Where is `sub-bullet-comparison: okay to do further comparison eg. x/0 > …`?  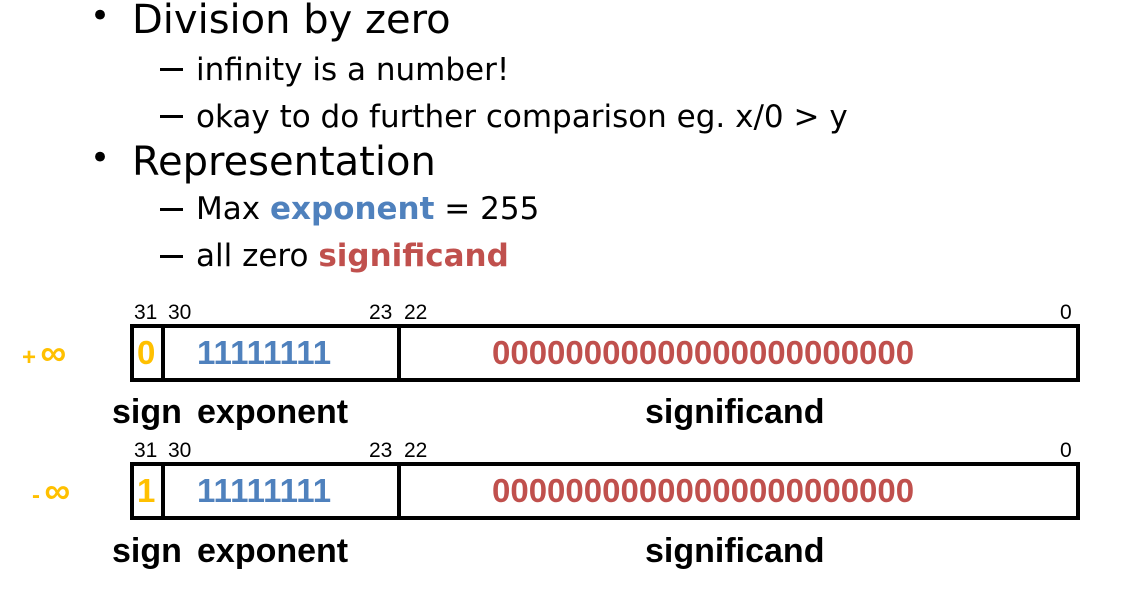 sub-bullet-comparison: okay to do further comparison eg. x/0 > … is located at coordinates (522, 117).